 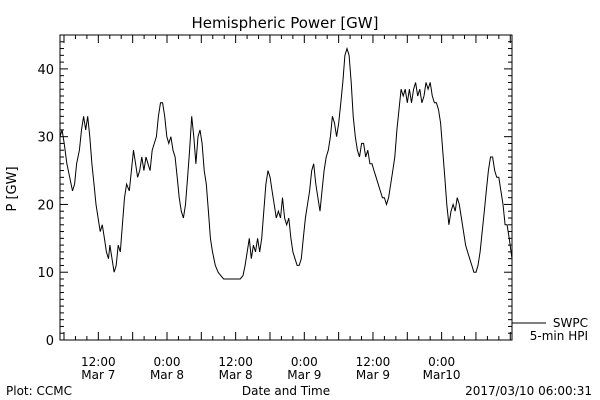 I want to click on legend: SWPC 5-min HPI, so click(x=550, y=329).